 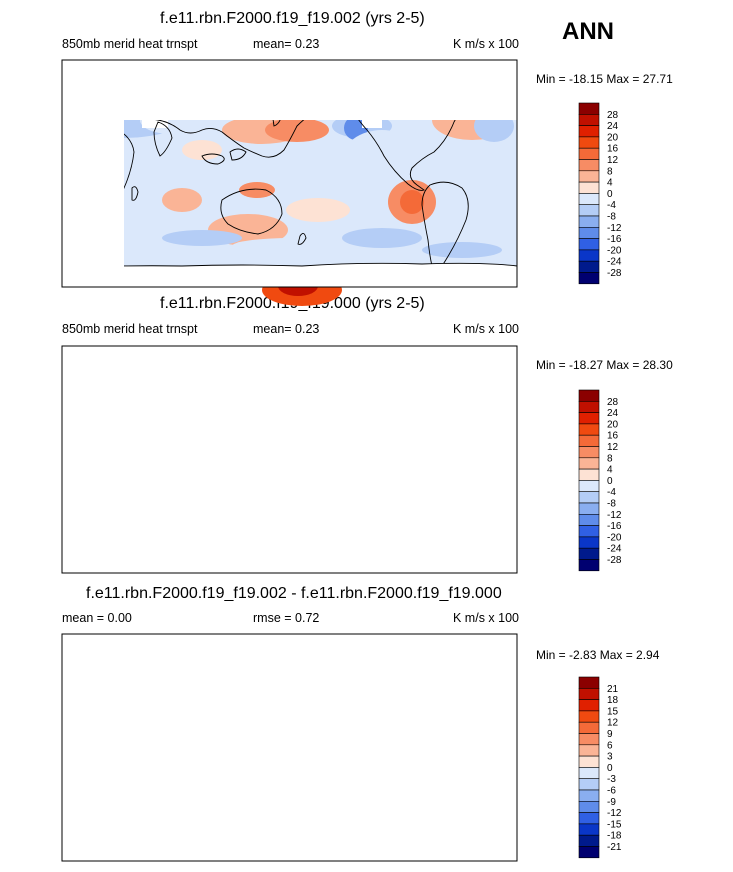 What do you see at coordinates (614, 549) in the screenshot?
I see `colorbar-tick-label: -24` at bounding box center [614, 549].